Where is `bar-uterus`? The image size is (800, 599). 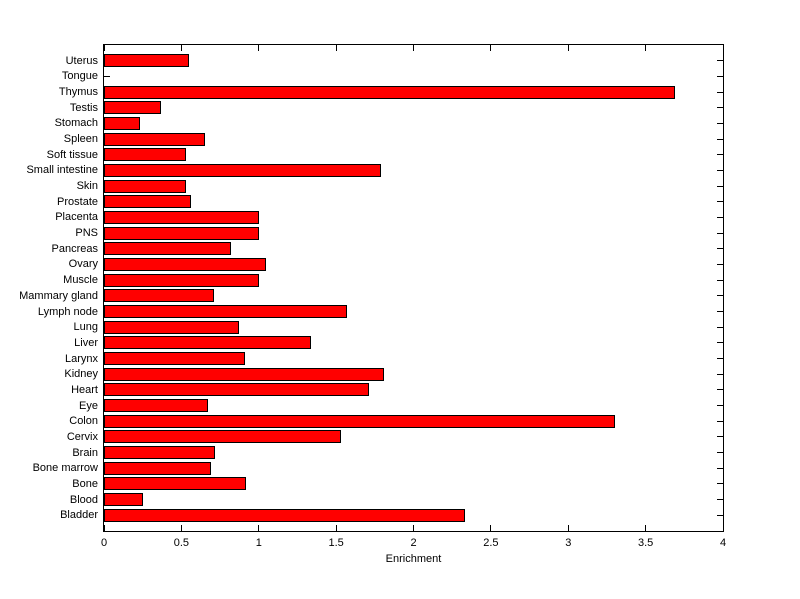 bar-uterus is located at coordinates (147, 61).